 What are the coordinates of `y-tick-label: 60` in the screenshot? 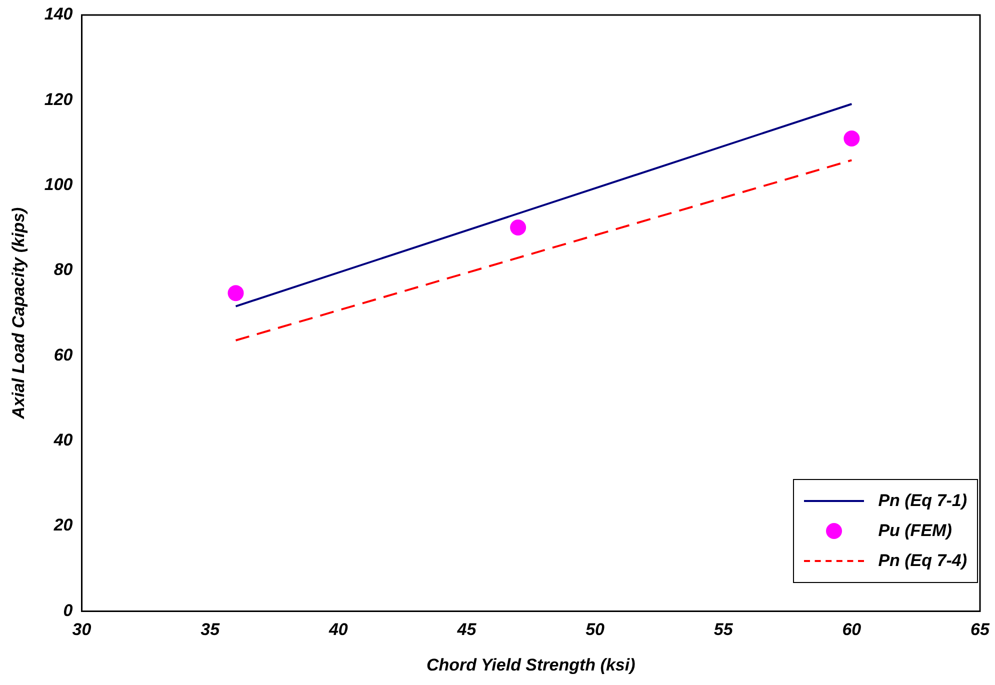 It's located at (64, 354).